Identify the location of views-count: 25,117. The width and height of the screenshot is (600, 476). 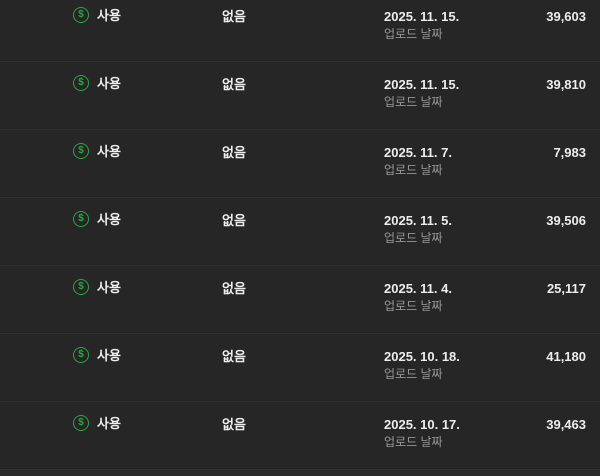
(566, 288).